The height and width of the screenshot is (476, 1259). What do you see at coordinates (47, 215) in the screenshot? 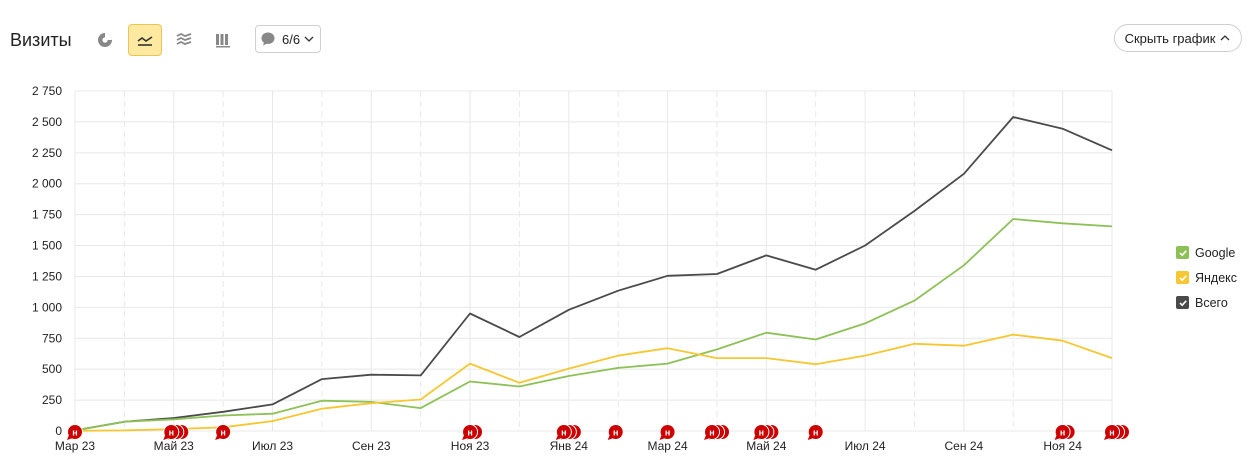
I see `y-tick-label: 1 750` at bounding box center [47, 215].